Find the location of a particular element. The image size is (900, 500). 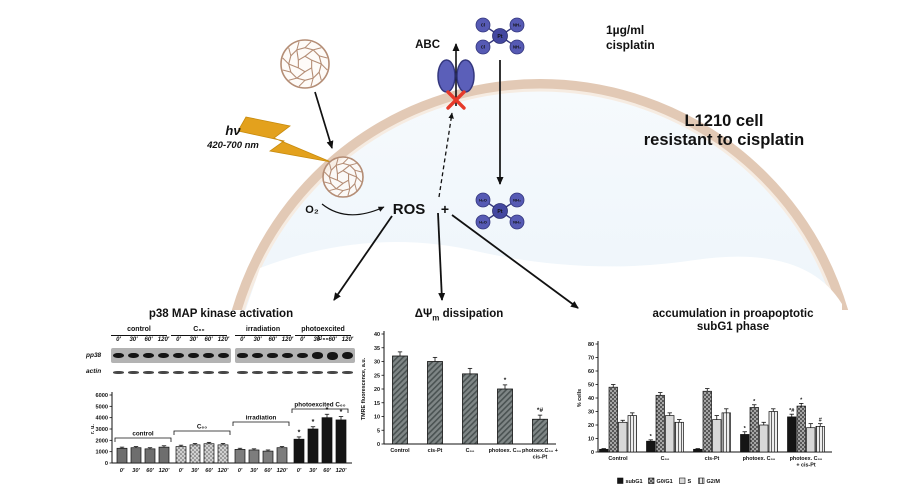

panel-p38-title: p38 MAP kinase activation is located at coordinates (221, 314).